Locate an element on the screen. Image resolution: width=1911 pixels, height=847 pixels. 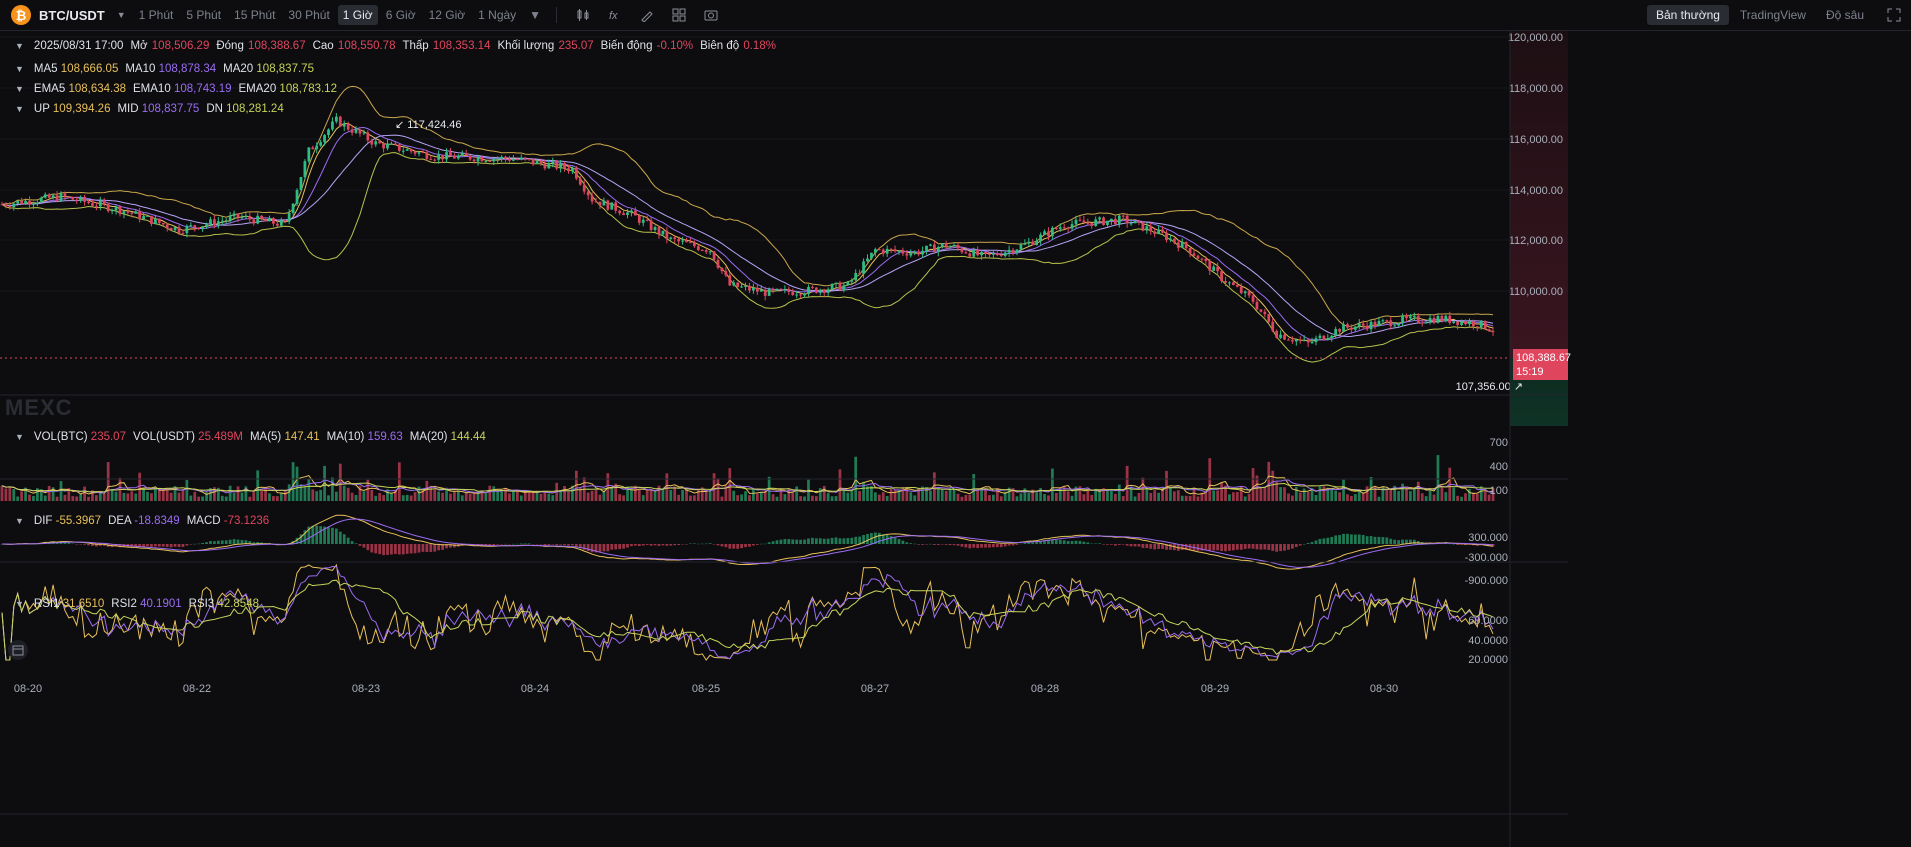
high-marker-label: ↙ 117,424.46 is located at coordinates (428, 125).